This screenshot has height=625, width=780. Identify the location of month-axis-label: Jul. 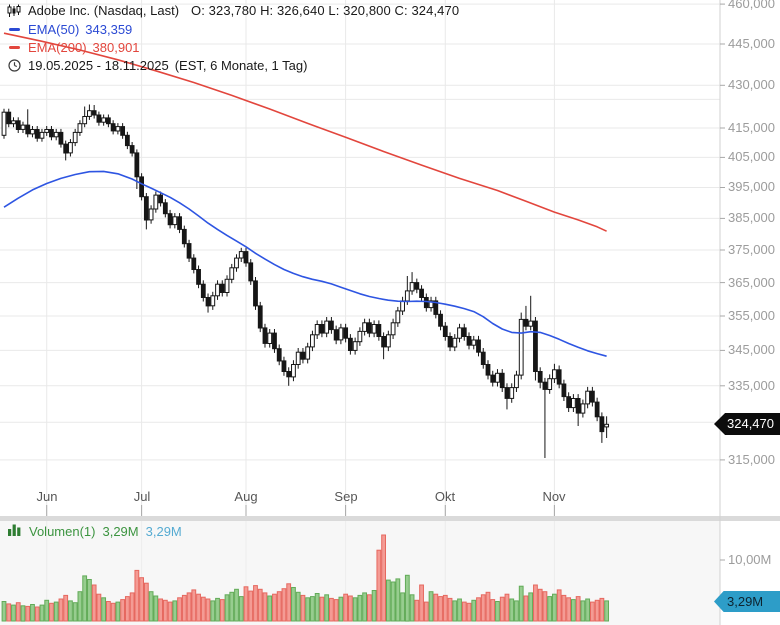
(142, 496).